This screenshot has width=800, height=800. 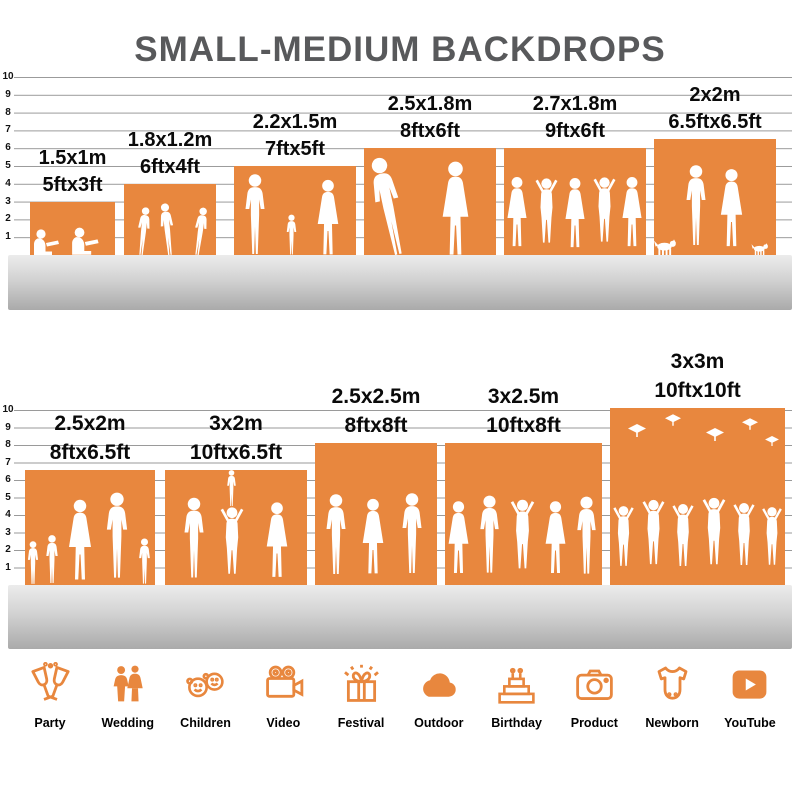 What do you see at coordinates (523, 425) in the screenshot?
I see `bar-imperial-size: 10ftx8ft` at bounding box center [523, 425].